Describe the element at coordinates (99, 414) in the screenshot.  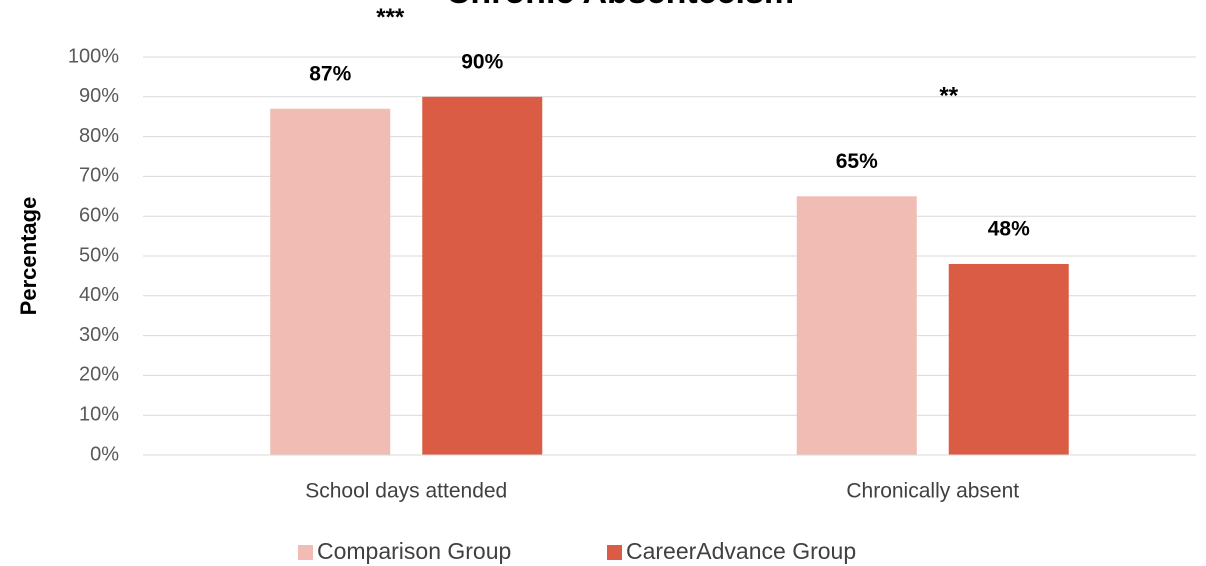
I see `y-tick-label: 10%` at that location.